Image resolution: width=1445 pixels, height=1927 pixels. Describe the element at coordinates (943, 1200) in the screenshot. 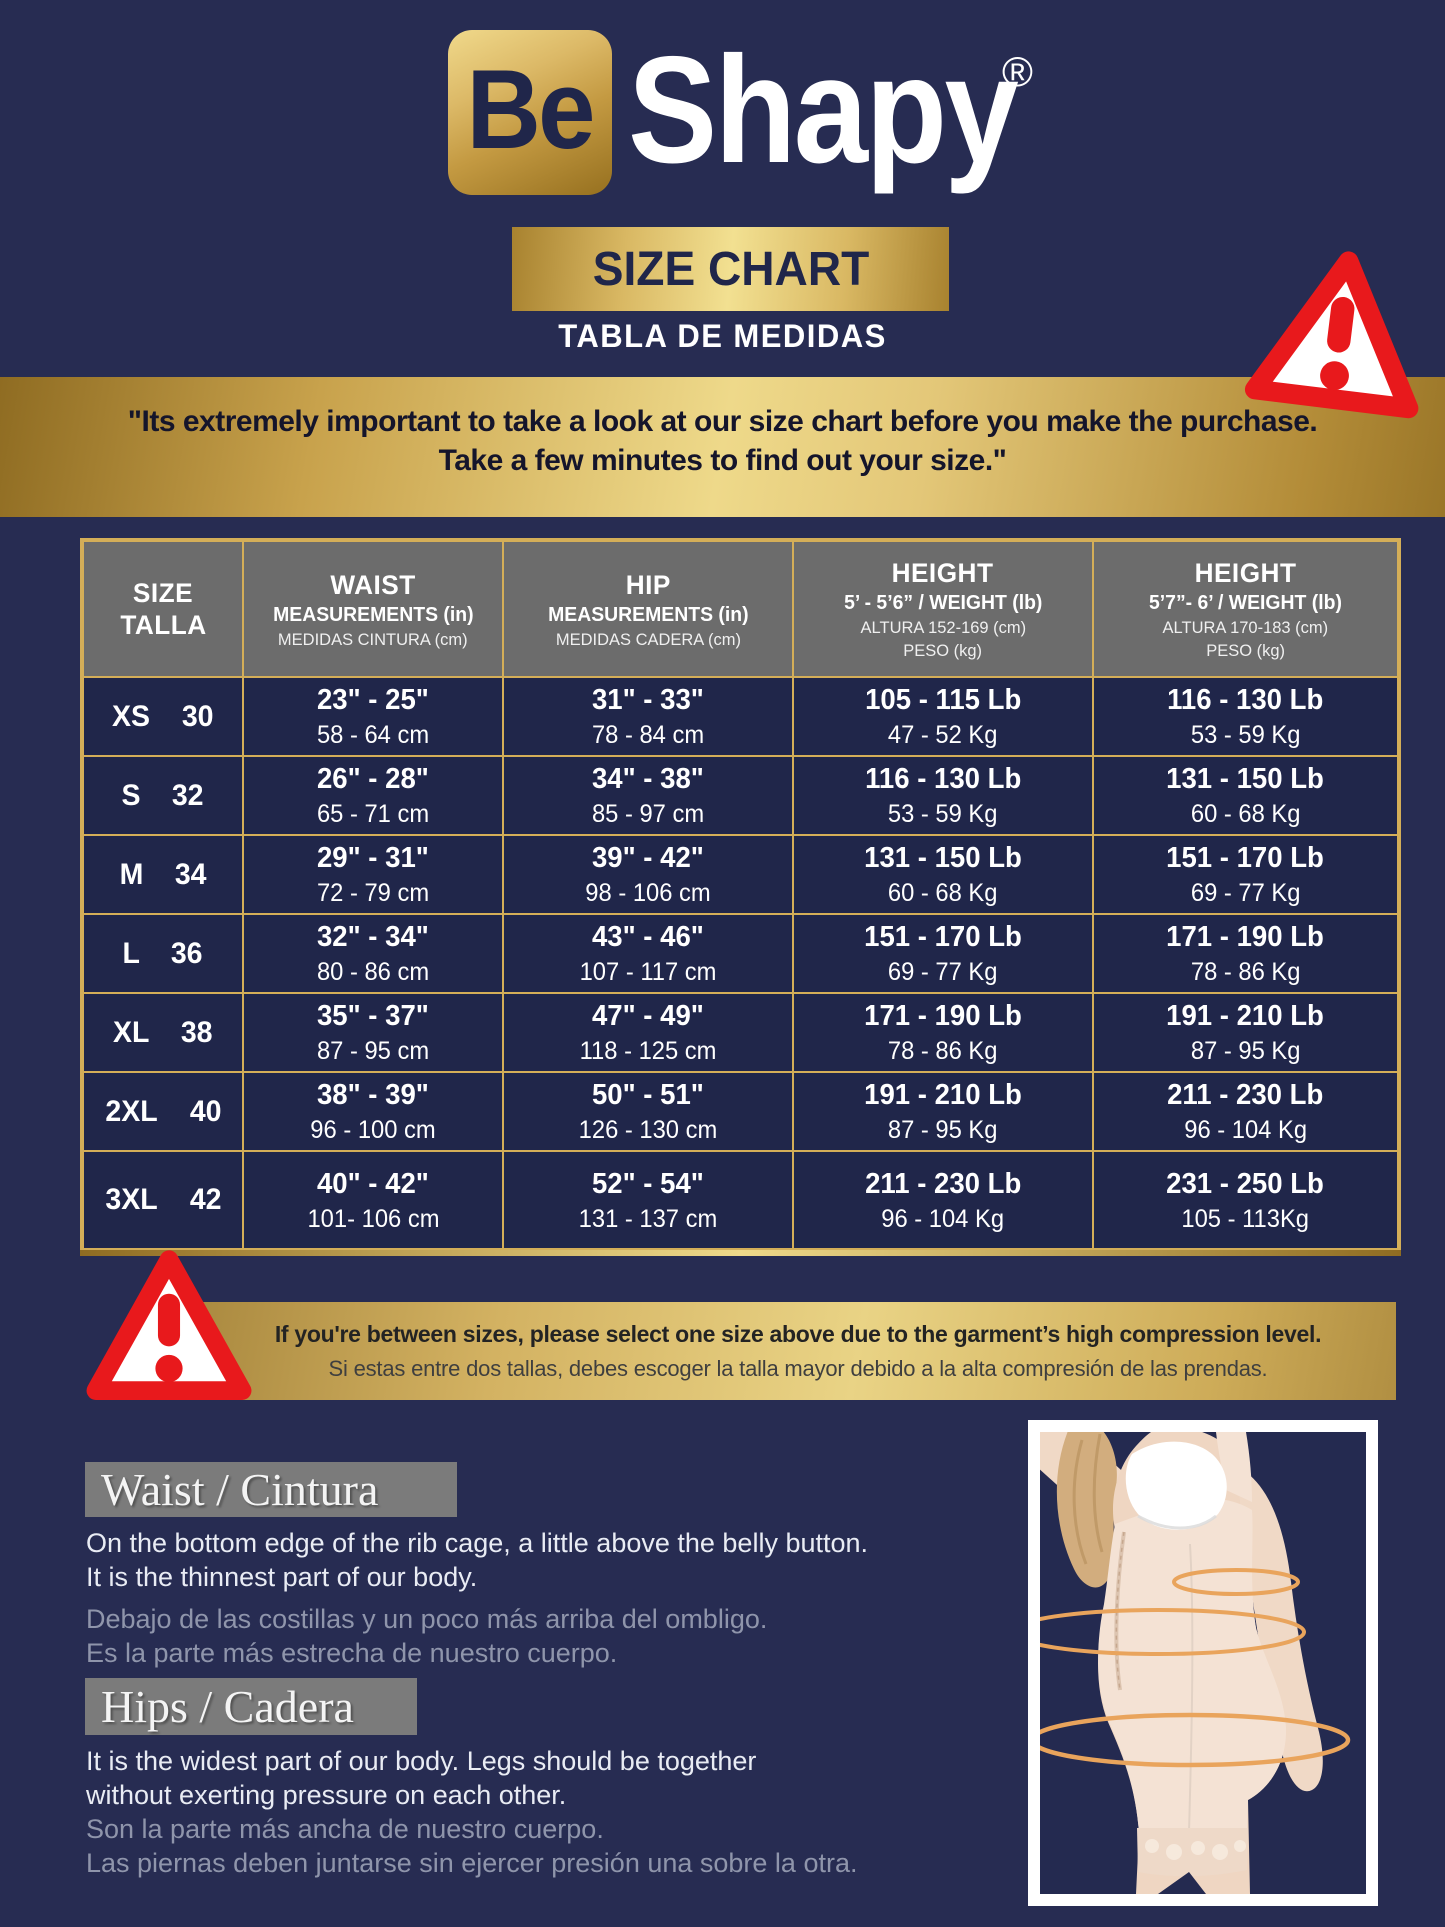

I see `height1-cell: 211 - 230 Lb 96 - 104 Kg` at that location.